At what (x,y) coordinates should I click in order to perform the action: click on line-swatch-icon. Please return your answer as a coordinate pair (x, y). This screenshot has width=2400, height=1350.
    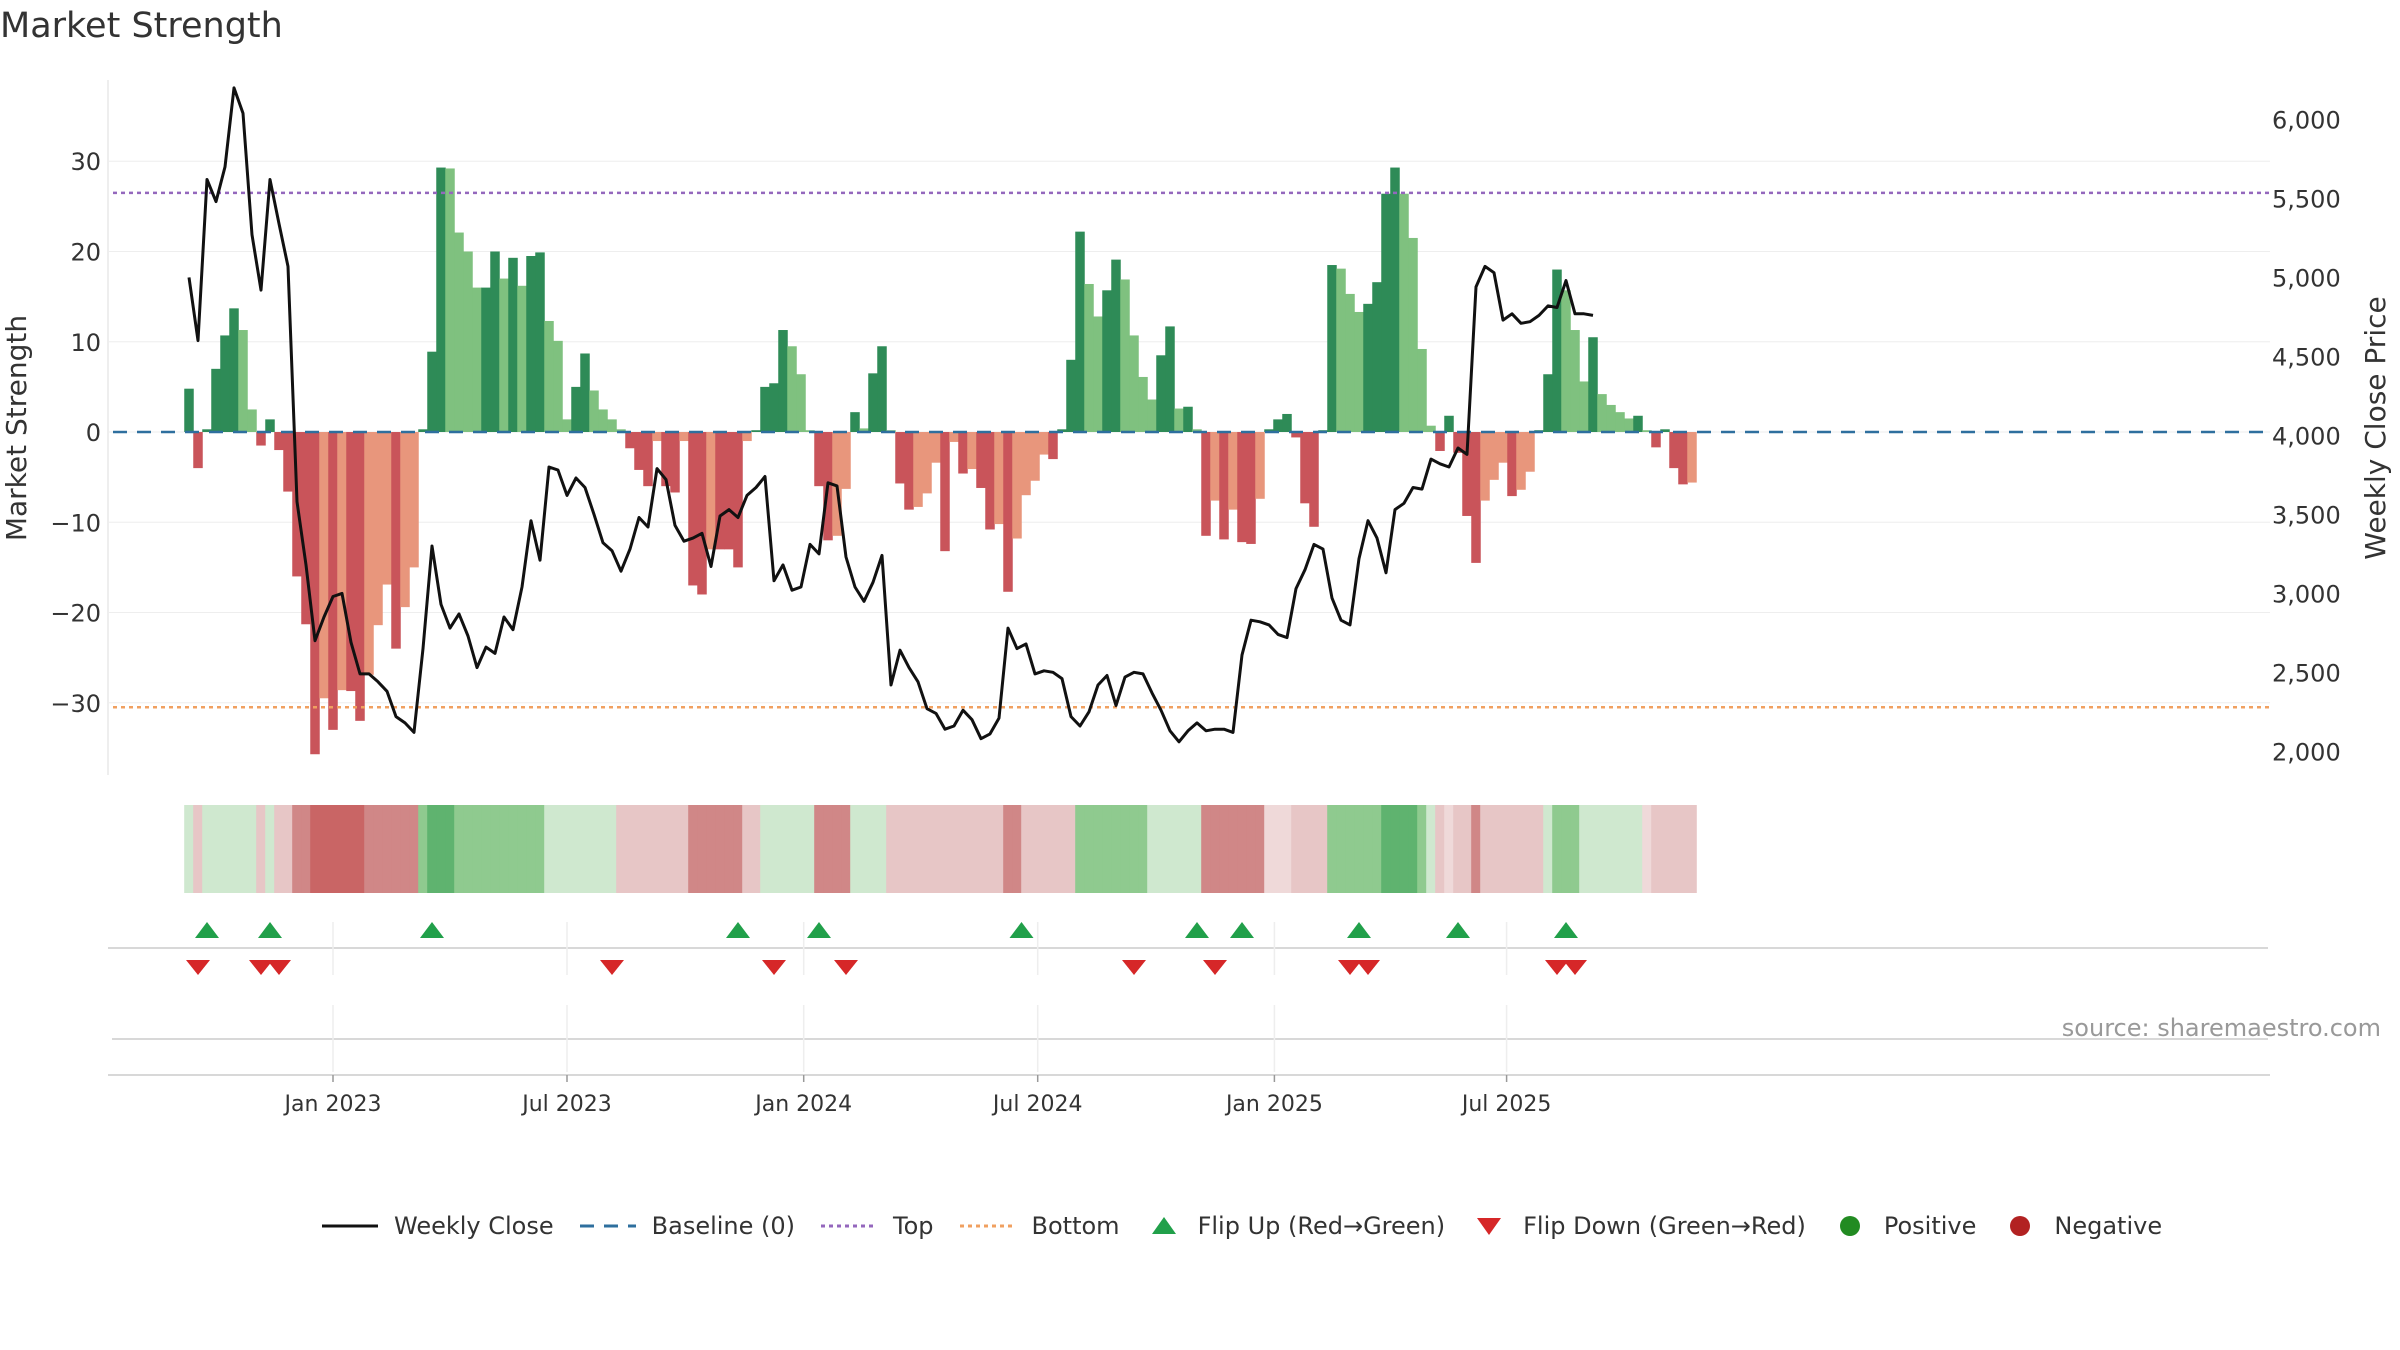
    Looking at the image, I should click on (350, 1226).